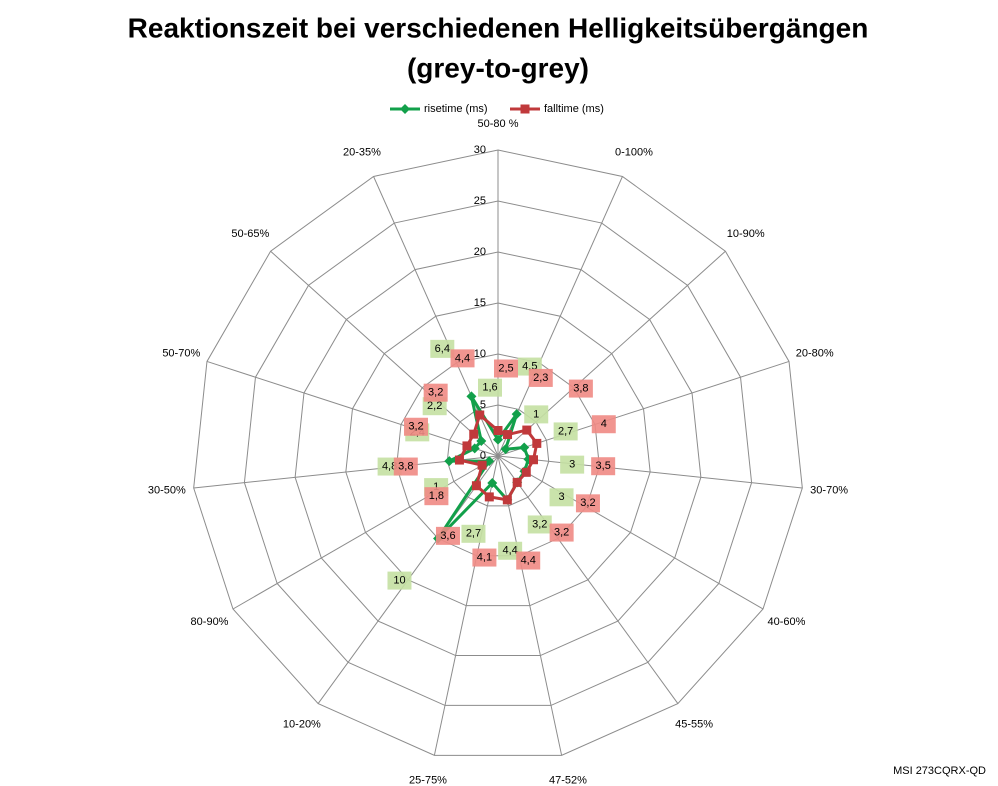 Image resolution: width=998 pixels, height=786 pixels. Describe the element at coordinates (498, 124) in the screenshot. I see `category-label: 50-80 %` at that location.